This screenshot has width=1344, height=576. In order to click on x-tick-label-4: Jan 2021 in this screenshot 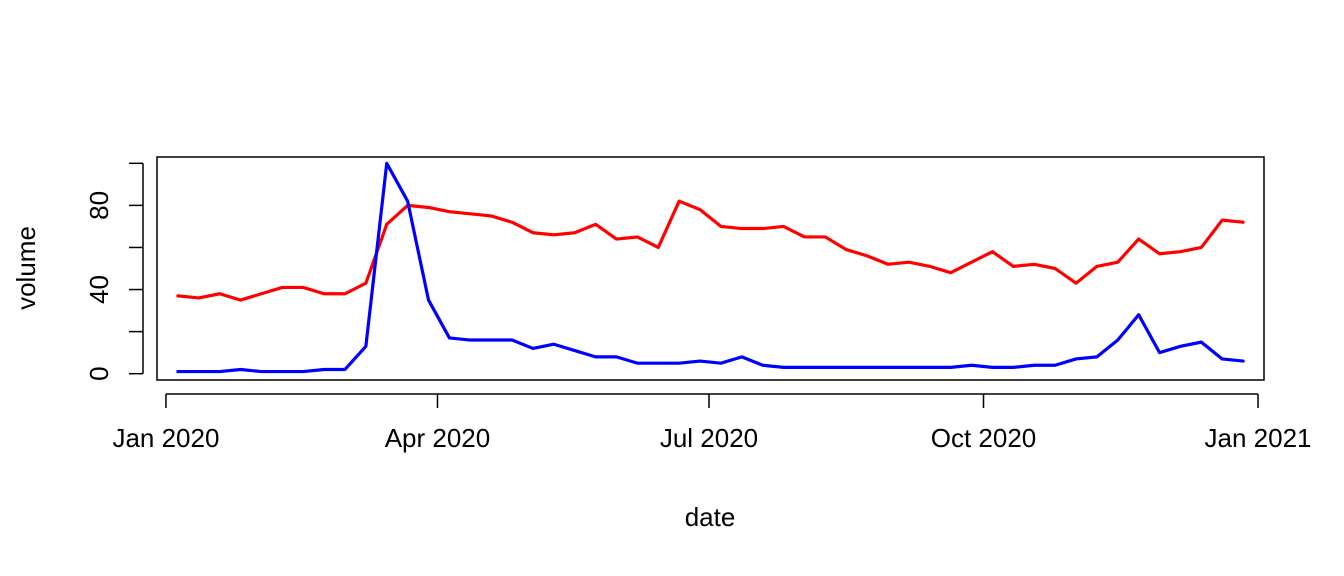, I will do `click(1258, 438)`.